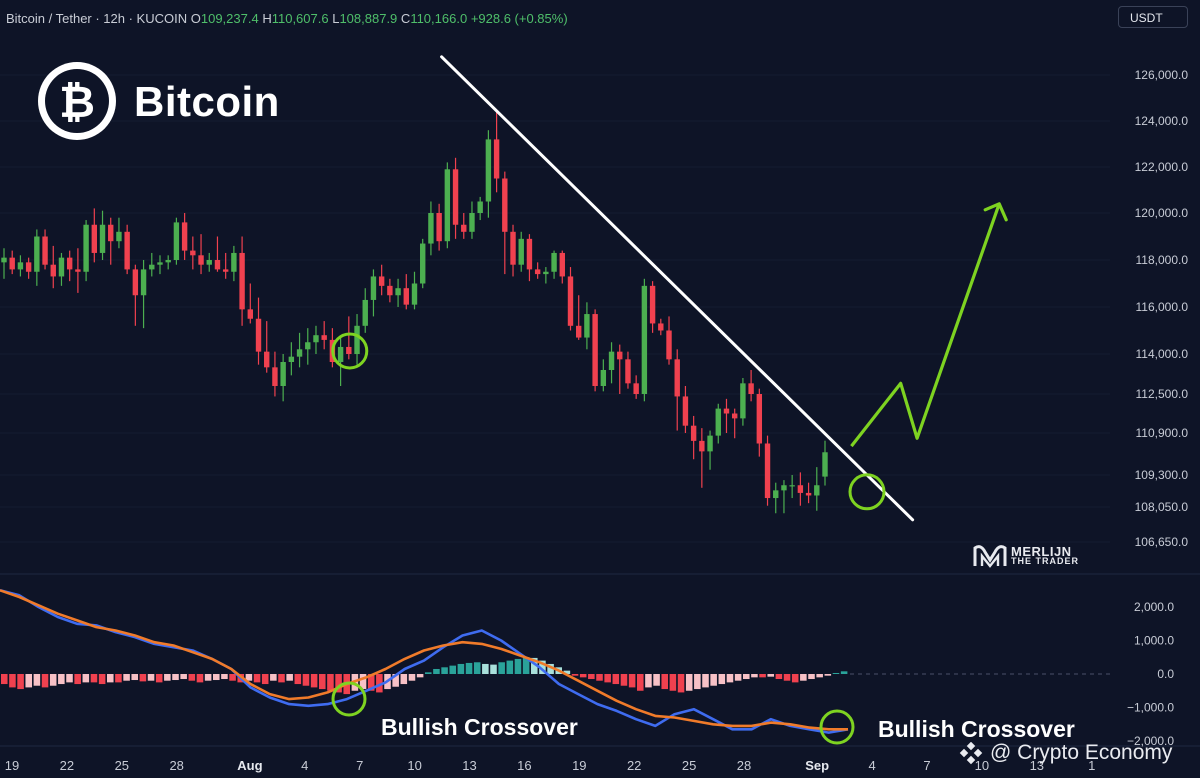 This screenshot has height=778, width=1200. Describe the element at coordinates (1154, 641) in the screenshot. I see `macd-tick-label: 1,000.0` at that location.